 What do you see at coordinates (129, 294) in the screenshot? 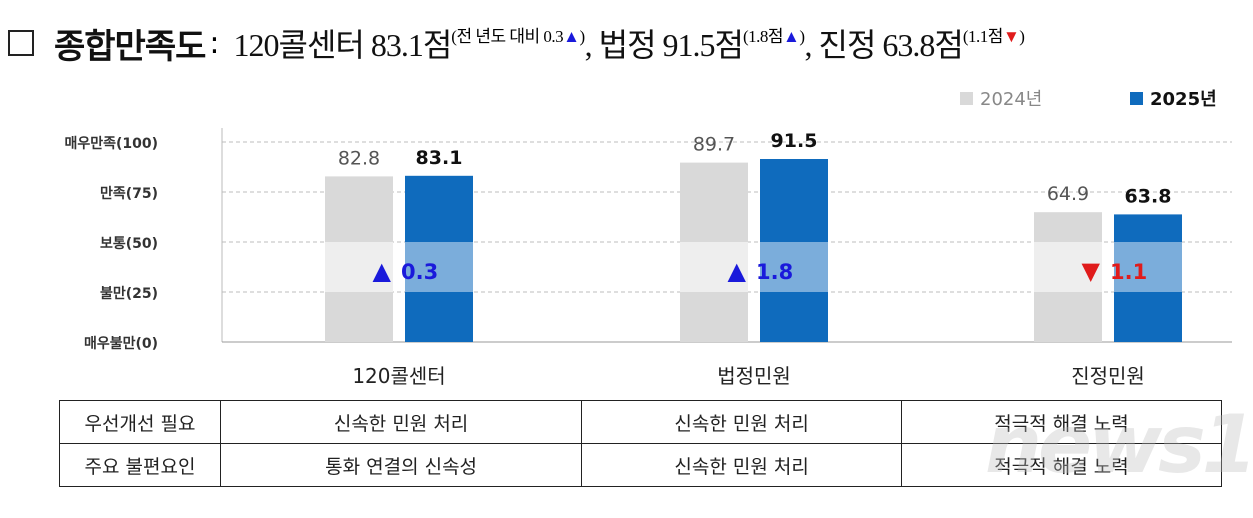
I see `y-tick-label: 불만(25)` at bounding box center [129, 294].